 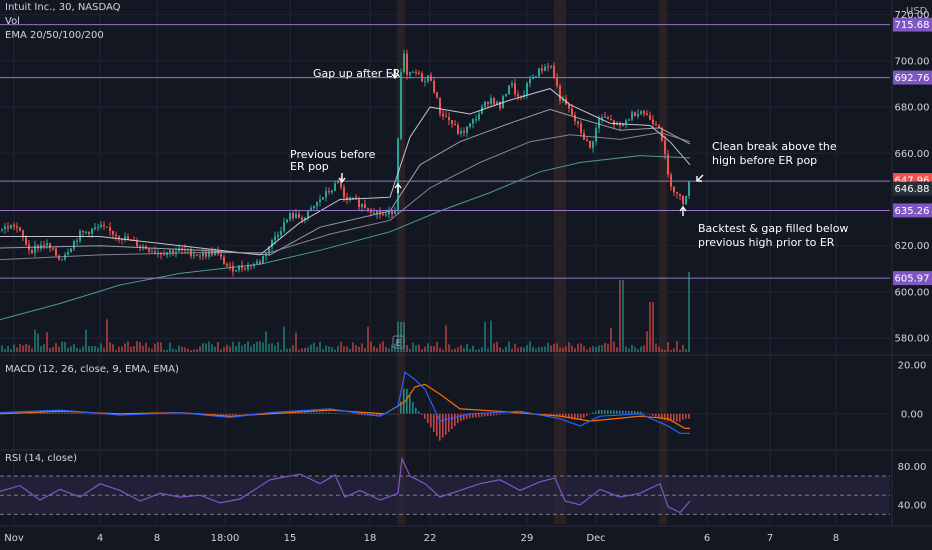 What do you see at coordinates (912, 78) in the screenshot?
I see `price-label-1: 692.76` at bounding box center [912, 78].